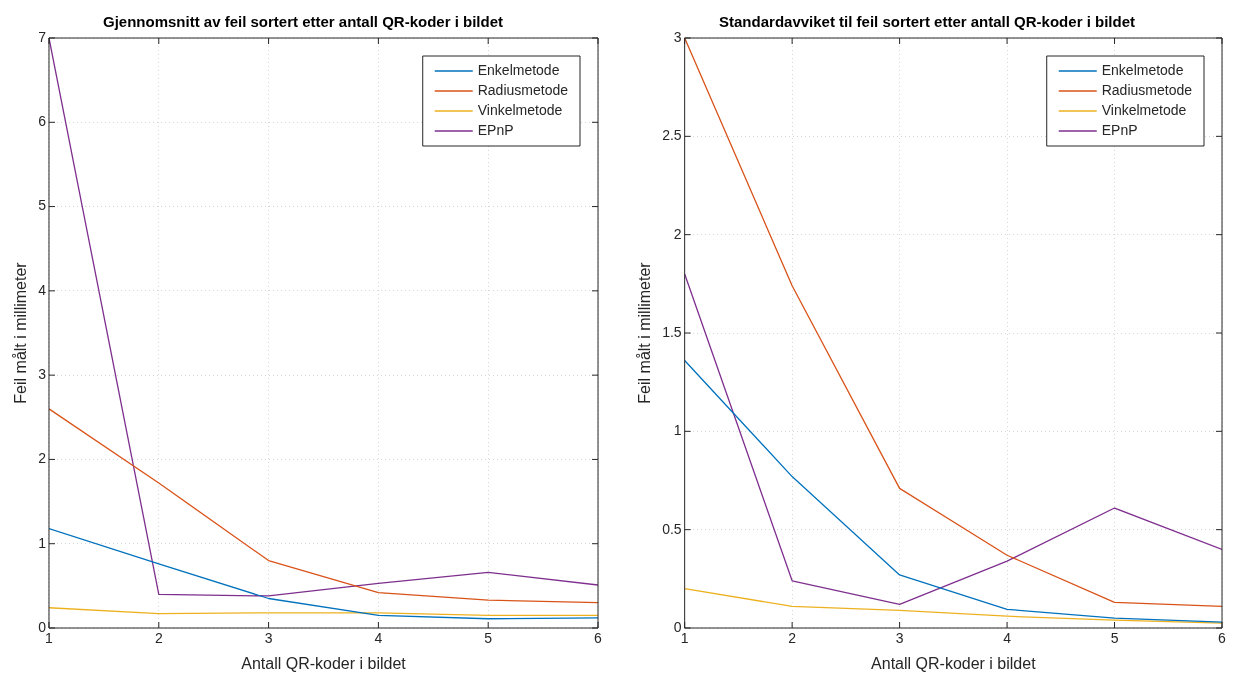 This screenshot has height=688, width=1252. What do you see at coordinates (672, 331) in the screenshot?
I see `y-tick-label: 1.5` at bounding box center [672, 331].